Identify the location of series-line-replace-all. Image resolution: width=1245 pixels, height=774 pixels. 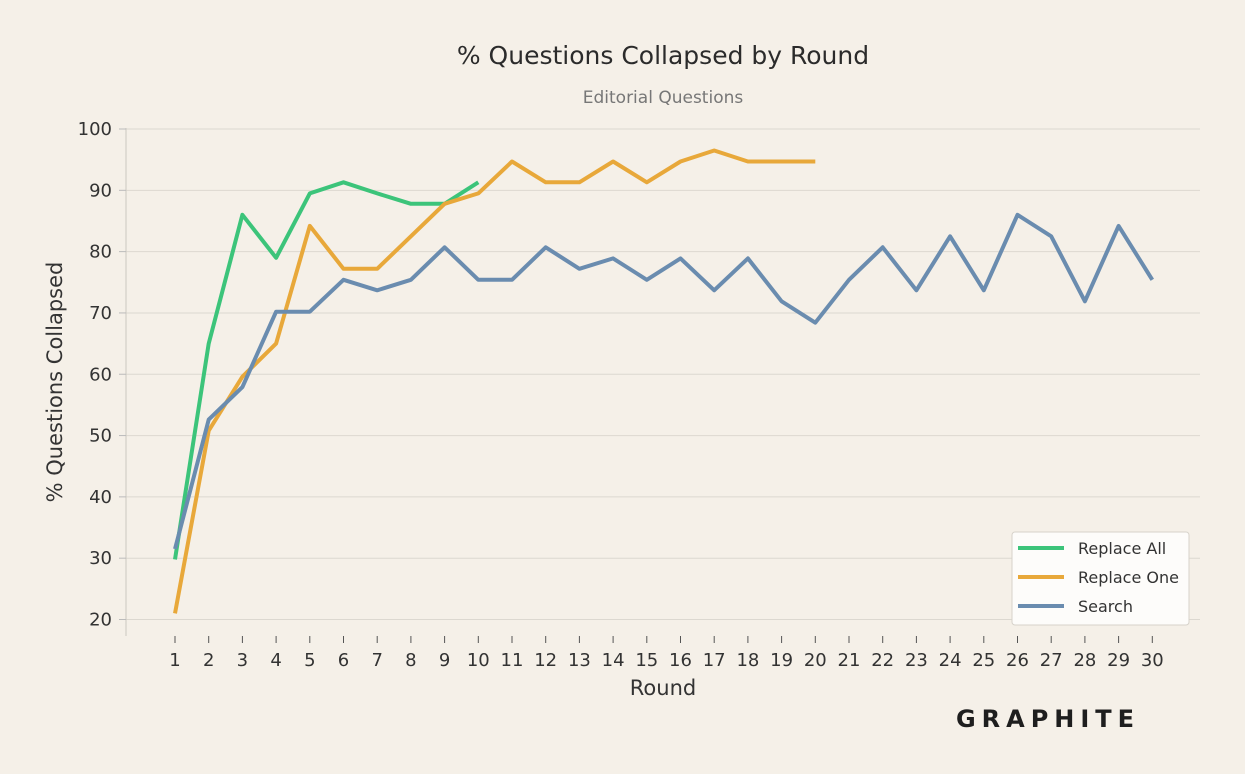
(326, 370).